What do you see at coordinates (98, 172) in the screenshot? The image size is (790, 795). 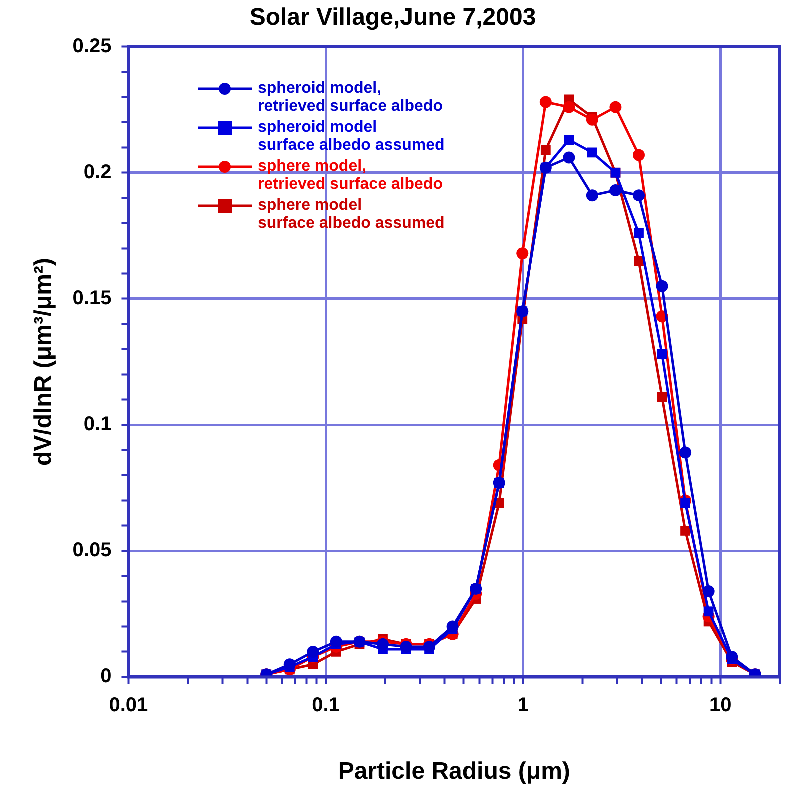 I see `y-tick-label: 0.2` at bounding box center [98, 172].